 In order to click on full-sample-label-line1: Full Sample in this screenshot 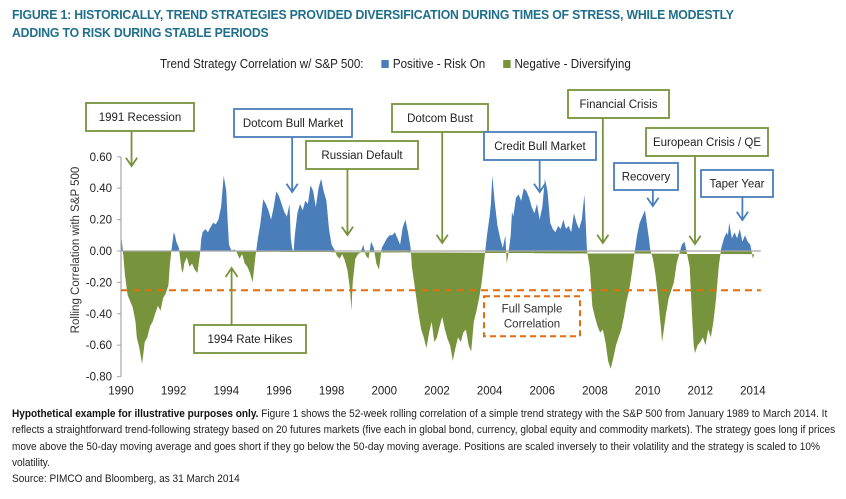, I will do `click(532, 309)`.